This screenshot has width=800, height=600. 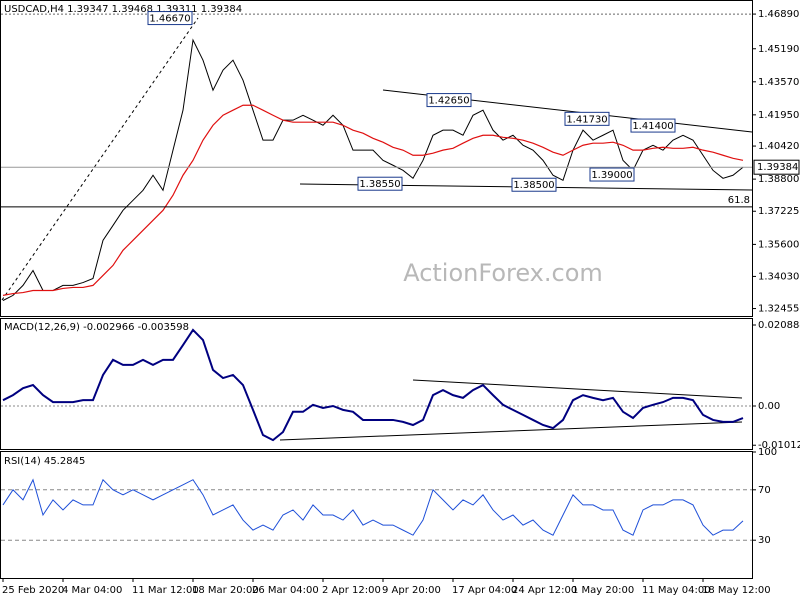 I want to click on y-tick-label: 30, so click(x=764, y=540).